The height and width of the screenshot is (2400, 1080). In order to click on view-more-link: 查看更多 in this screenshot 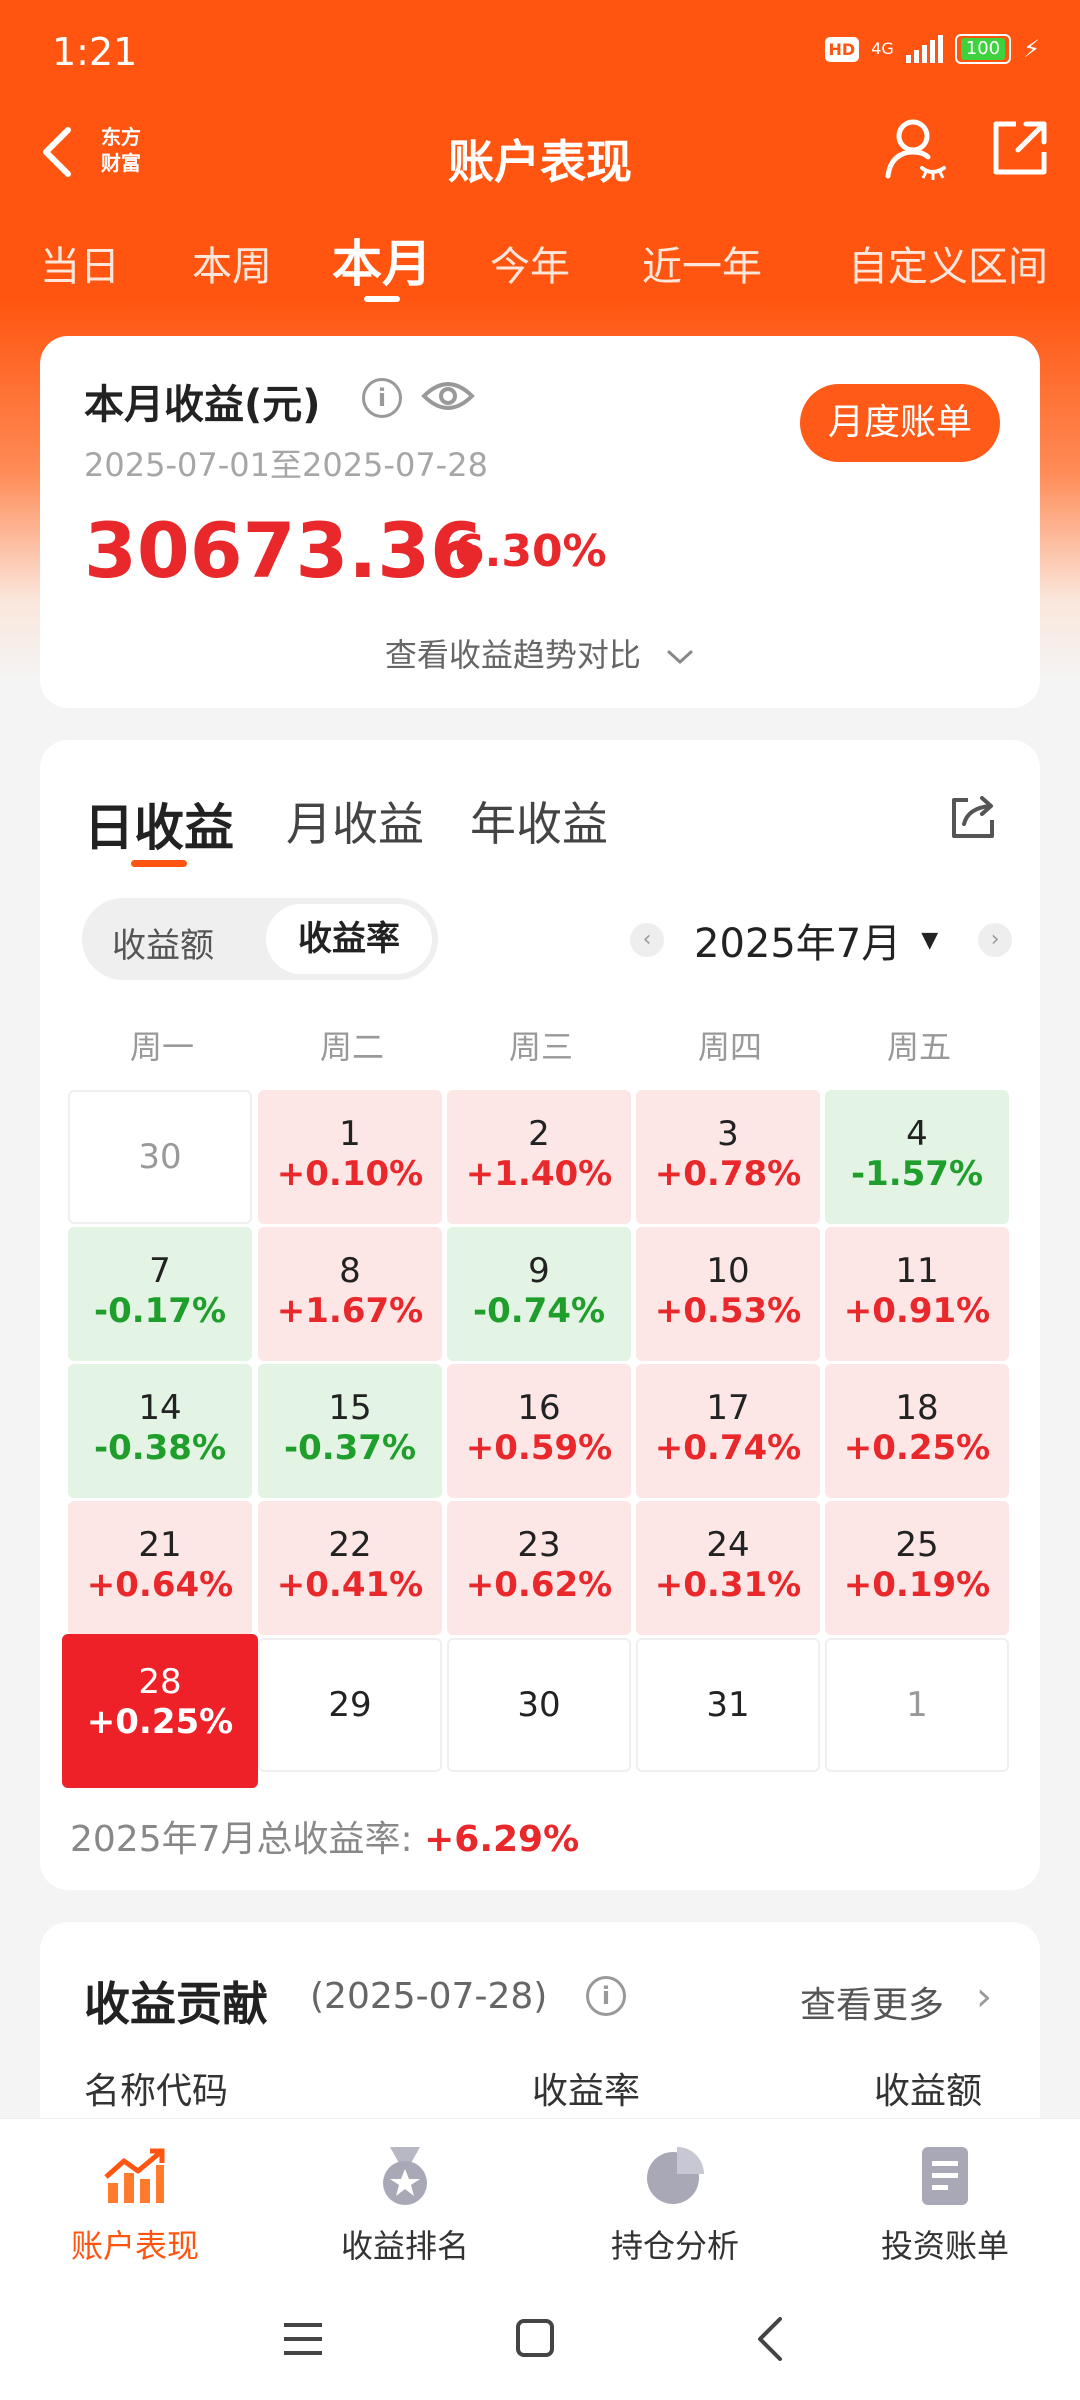, I will do `click(872, 2005)`.